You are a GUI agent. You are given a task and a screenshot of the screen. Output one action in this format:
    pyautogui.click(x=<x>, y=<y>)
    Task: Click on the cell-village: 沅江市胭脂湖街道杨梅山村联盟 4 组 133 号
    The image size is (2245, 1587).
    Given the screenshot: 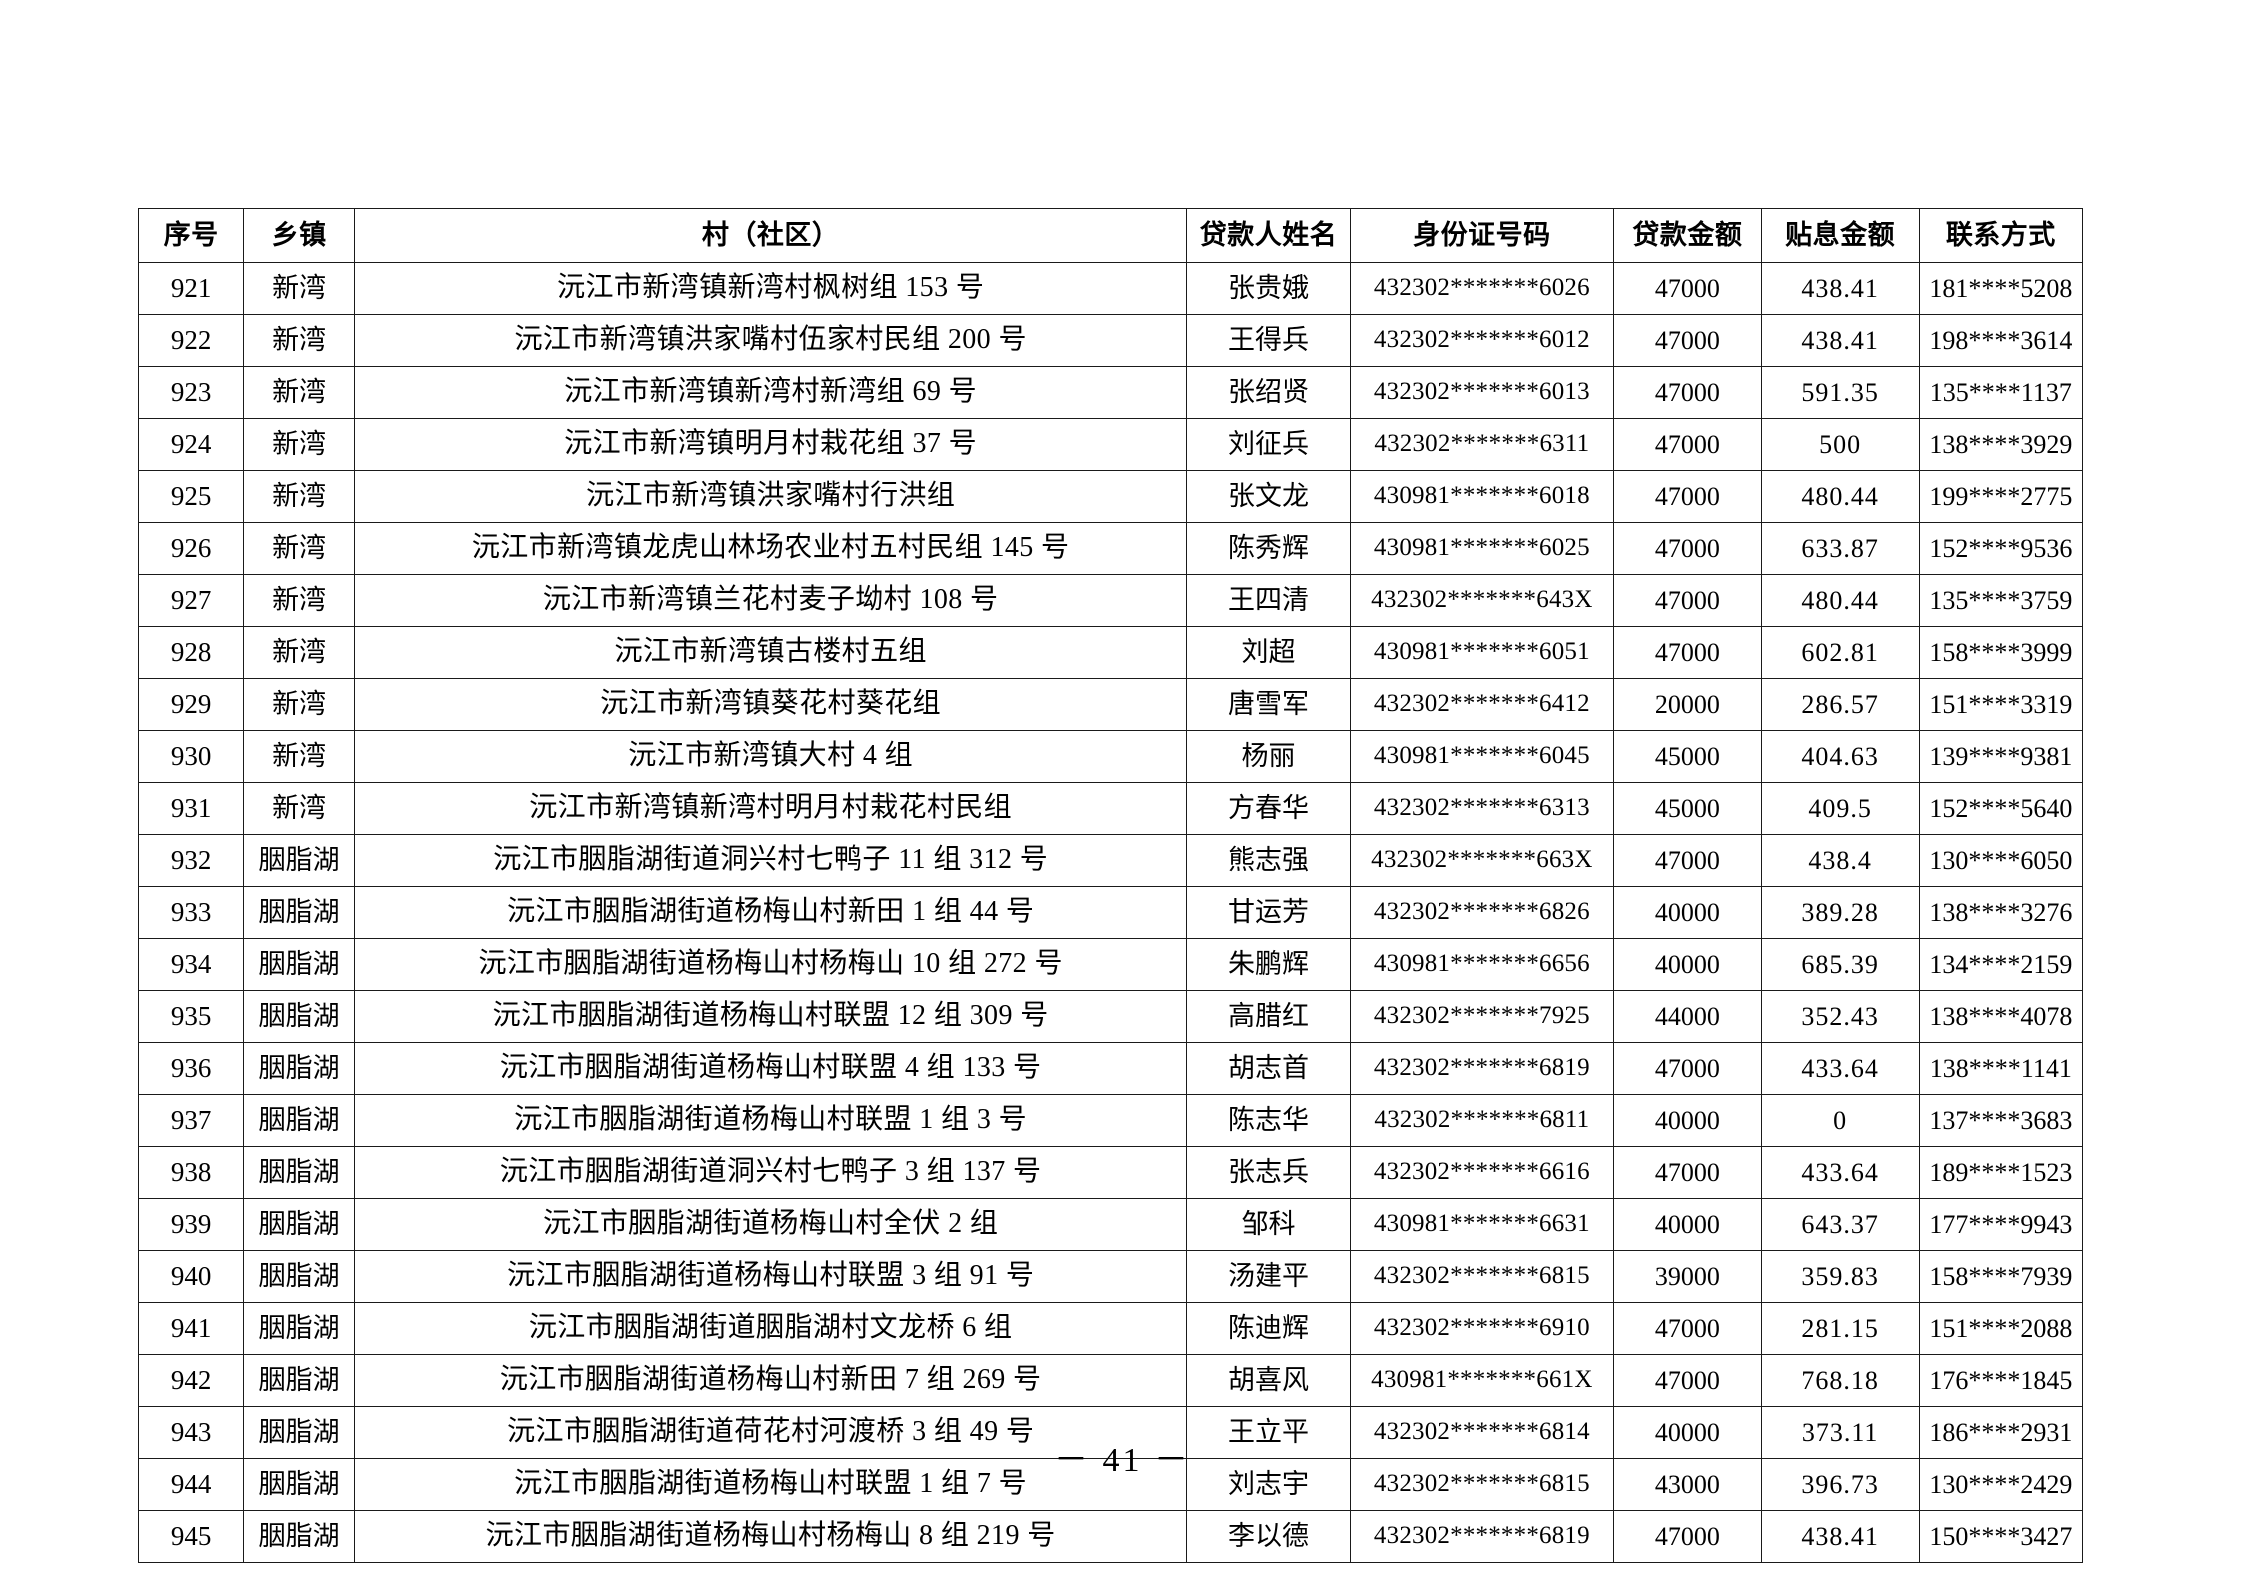 What is the action you would take?
    pyautogui.click(x=770, y=1068)
    